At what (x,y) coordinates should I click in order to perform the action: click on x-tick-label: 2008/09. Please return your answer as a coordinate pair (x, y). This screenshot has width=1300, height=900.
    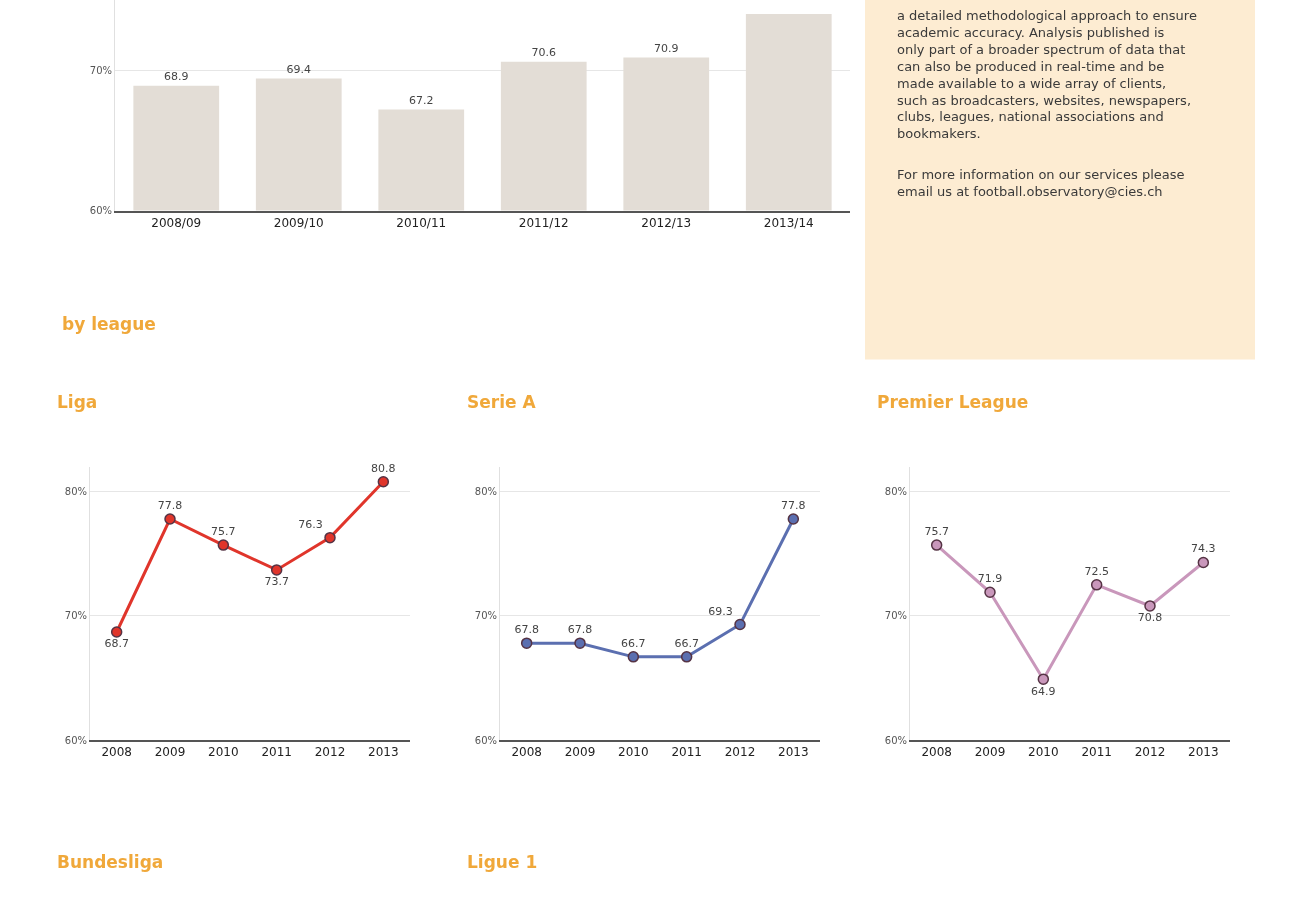
    Looking at the image, I should click on (176, 222).